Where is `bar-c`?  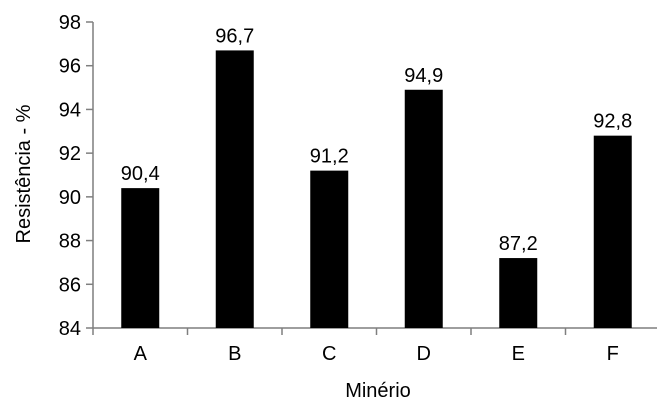 bar-c is located at coordinates (329, 249).